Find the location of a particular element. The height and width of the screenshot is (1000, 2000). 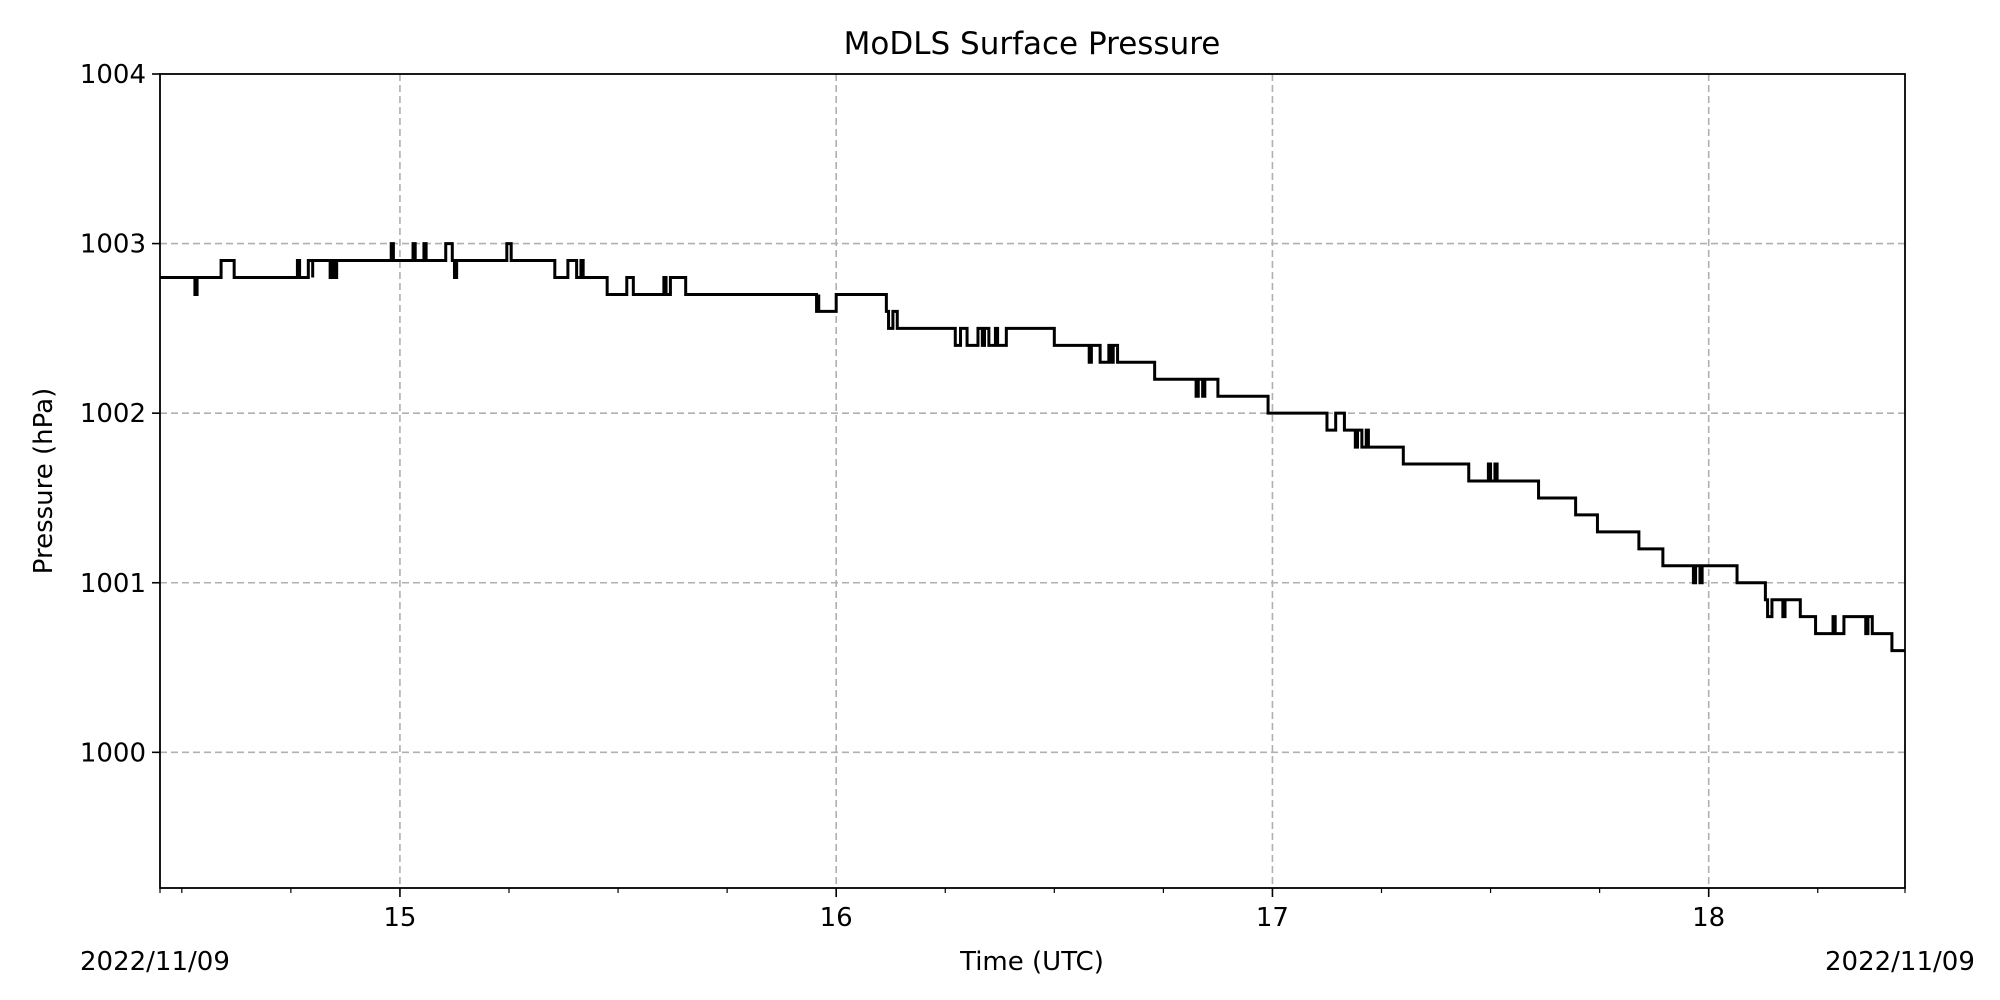

x-tick-label: 17 is located at coordinates (1272, 918).